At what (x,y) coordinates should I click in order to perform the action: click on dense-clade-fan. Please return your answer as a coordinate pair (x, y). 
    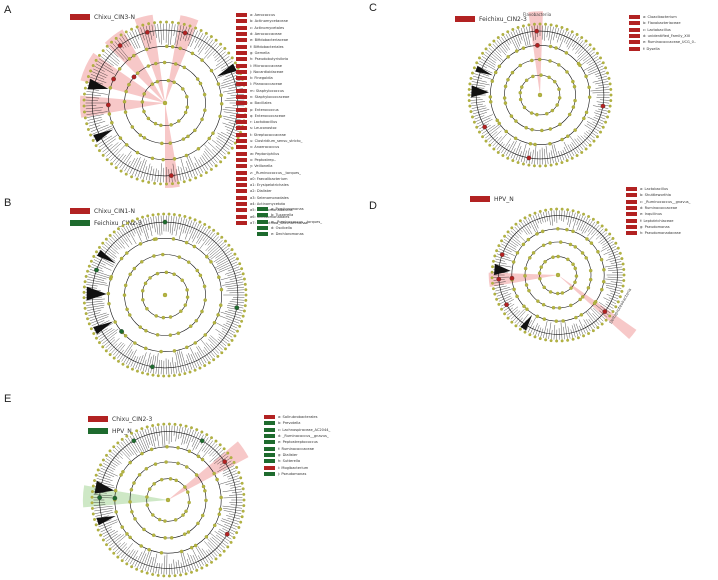
    Looking at the image, I should click on (103, 135).